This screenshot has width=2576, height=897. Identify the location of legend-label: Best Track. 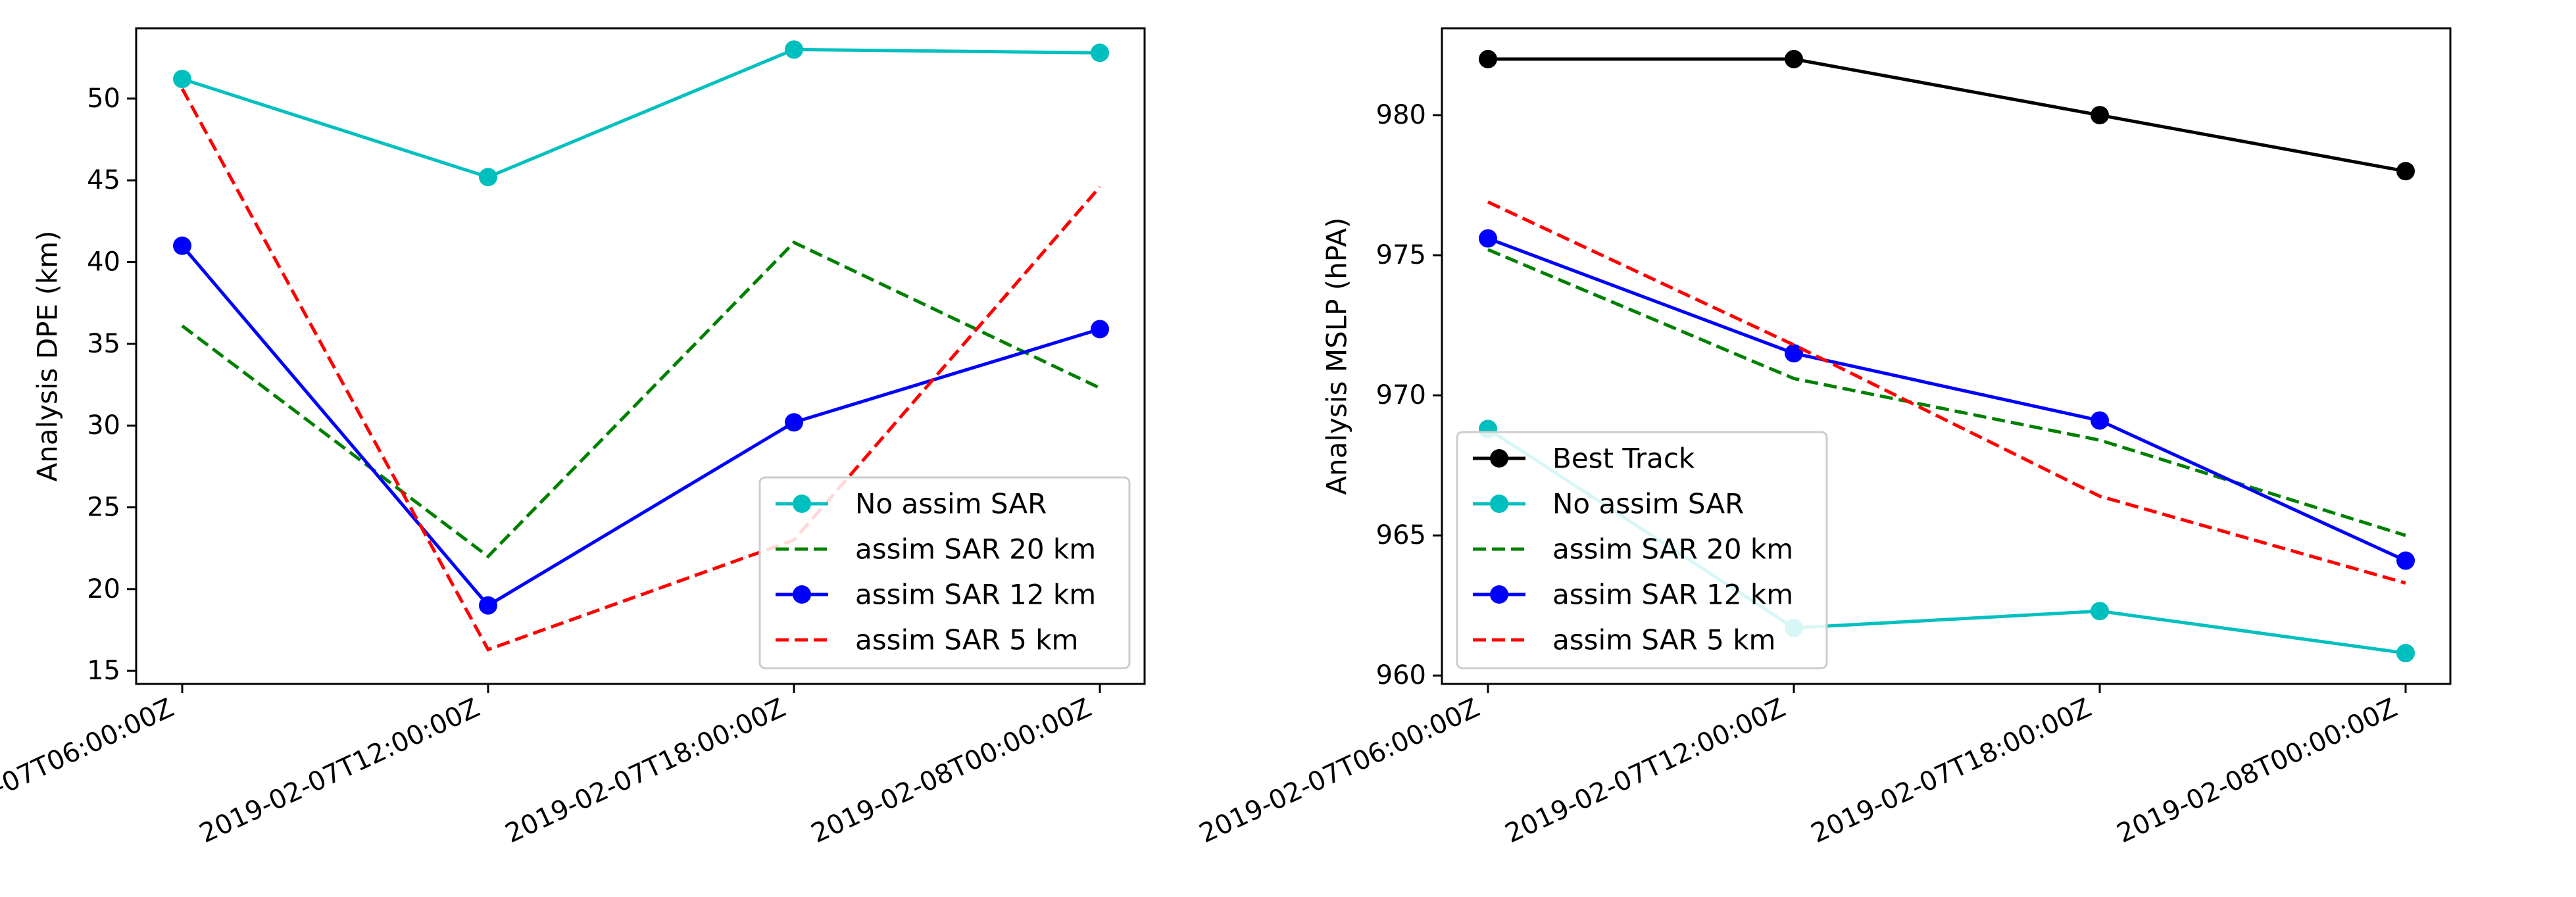
(1623, 459).